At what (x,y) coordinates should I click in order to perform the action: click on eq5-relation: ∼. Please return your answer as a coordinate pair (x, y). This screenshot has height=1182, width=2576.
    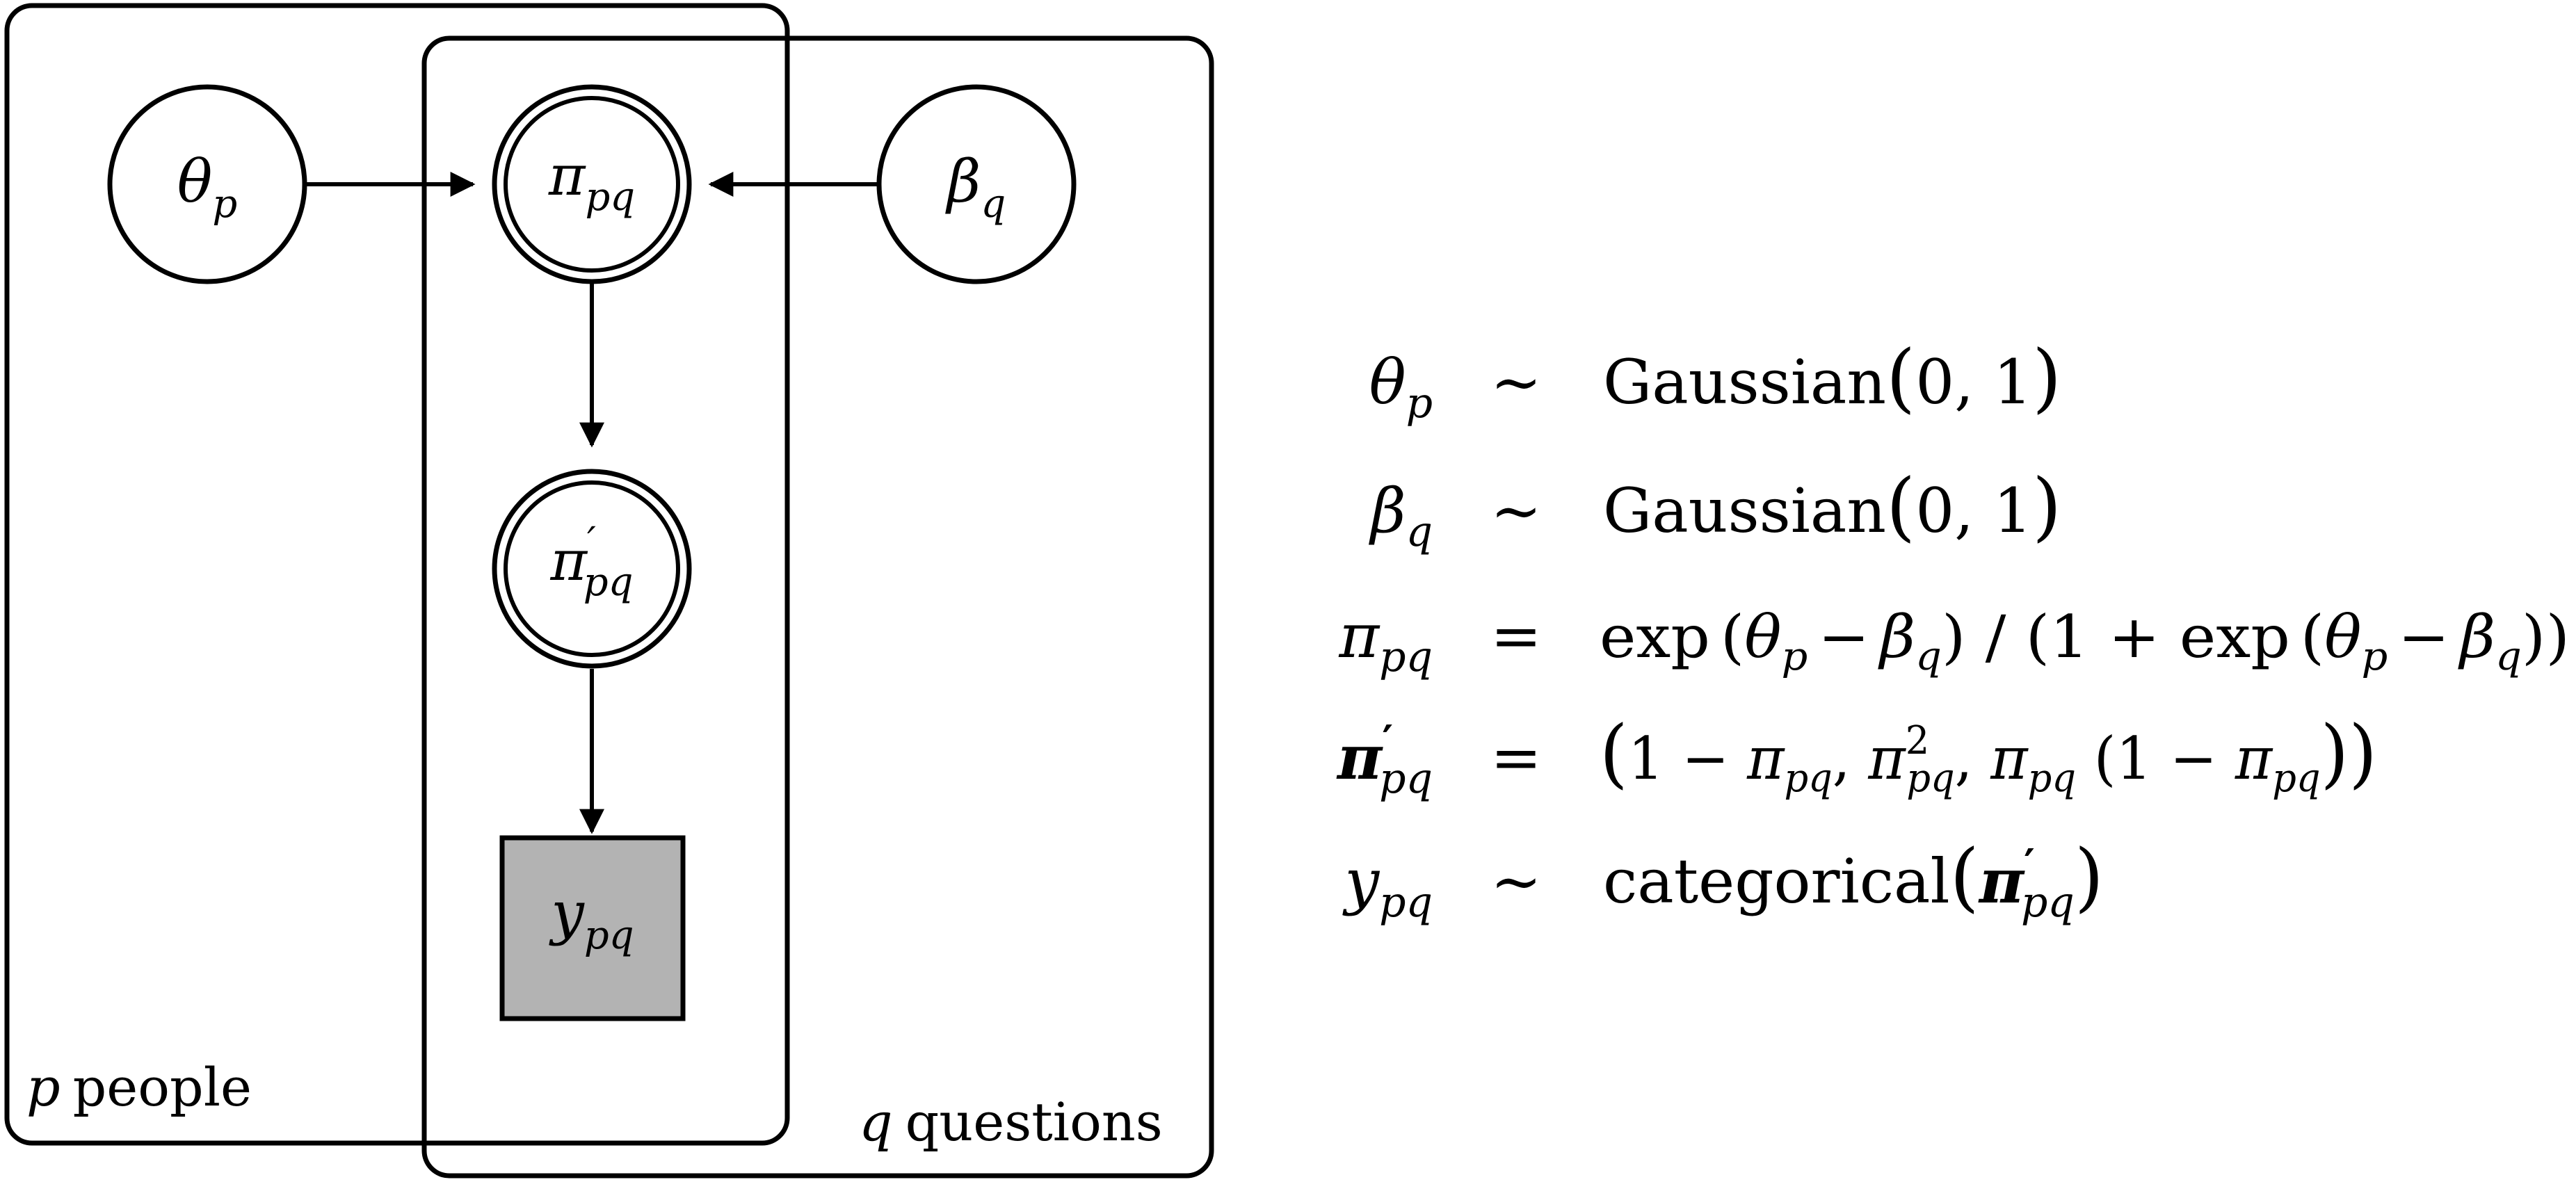
    Looking at the image, I should click on (1516, 881).